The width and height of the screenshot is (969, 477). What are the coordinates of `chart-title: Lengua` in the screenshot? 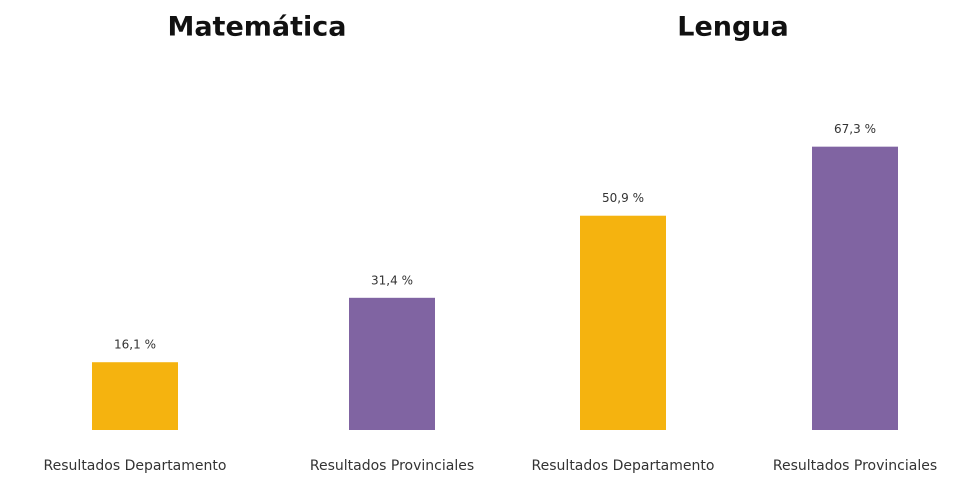 It's located at (733, 27).